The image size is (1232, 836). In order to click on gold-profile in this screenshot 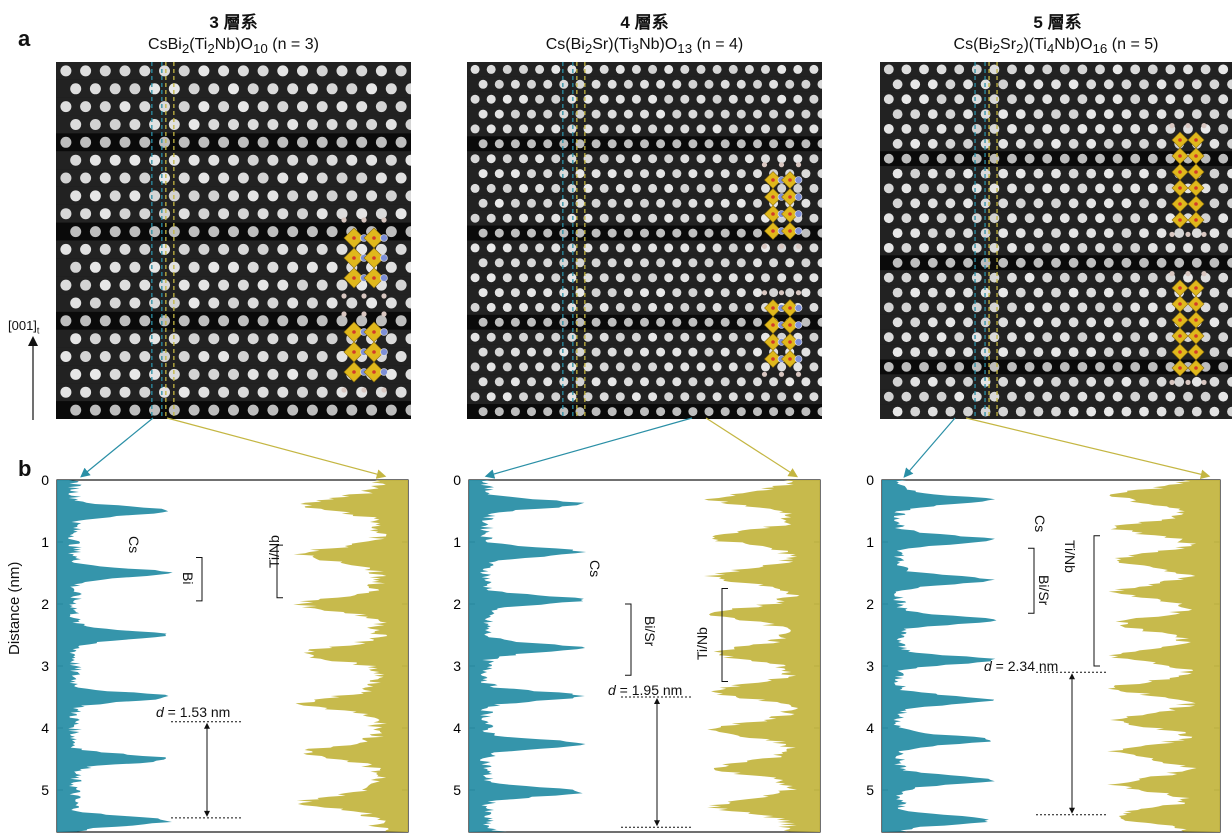, I will do `click(350, 656)`.